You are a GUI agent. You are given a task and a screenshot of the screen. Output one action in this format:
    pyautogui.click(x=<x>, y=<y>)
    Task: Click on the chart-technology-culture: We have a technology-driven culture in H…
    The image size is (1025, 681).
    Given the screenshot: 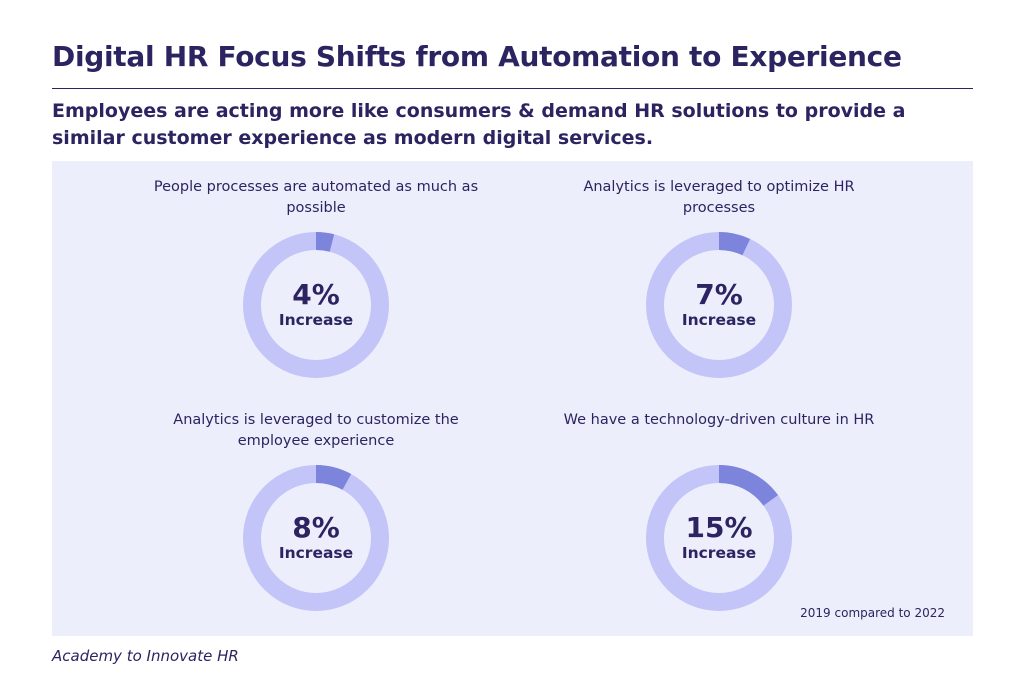 What is the action you would take?
    pyautogui.click(x=719, y=511)
    